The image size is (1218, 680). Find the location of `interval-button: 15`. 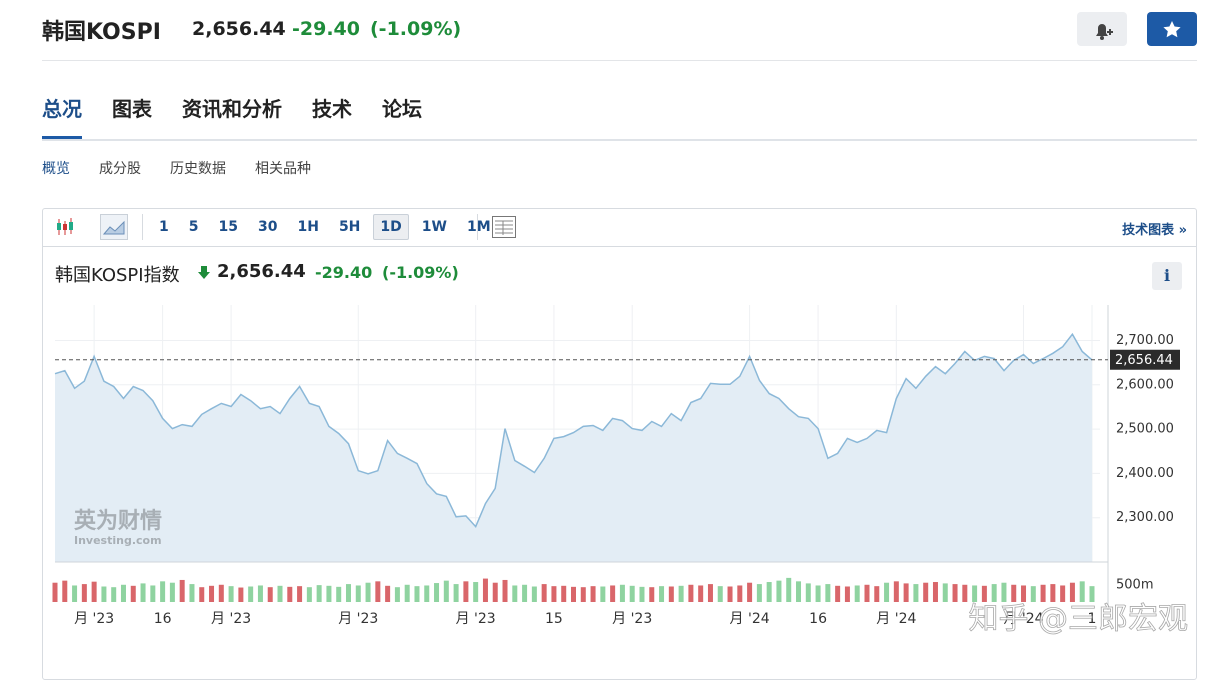

interval-button: 15 is located at coordinates (228, 227).